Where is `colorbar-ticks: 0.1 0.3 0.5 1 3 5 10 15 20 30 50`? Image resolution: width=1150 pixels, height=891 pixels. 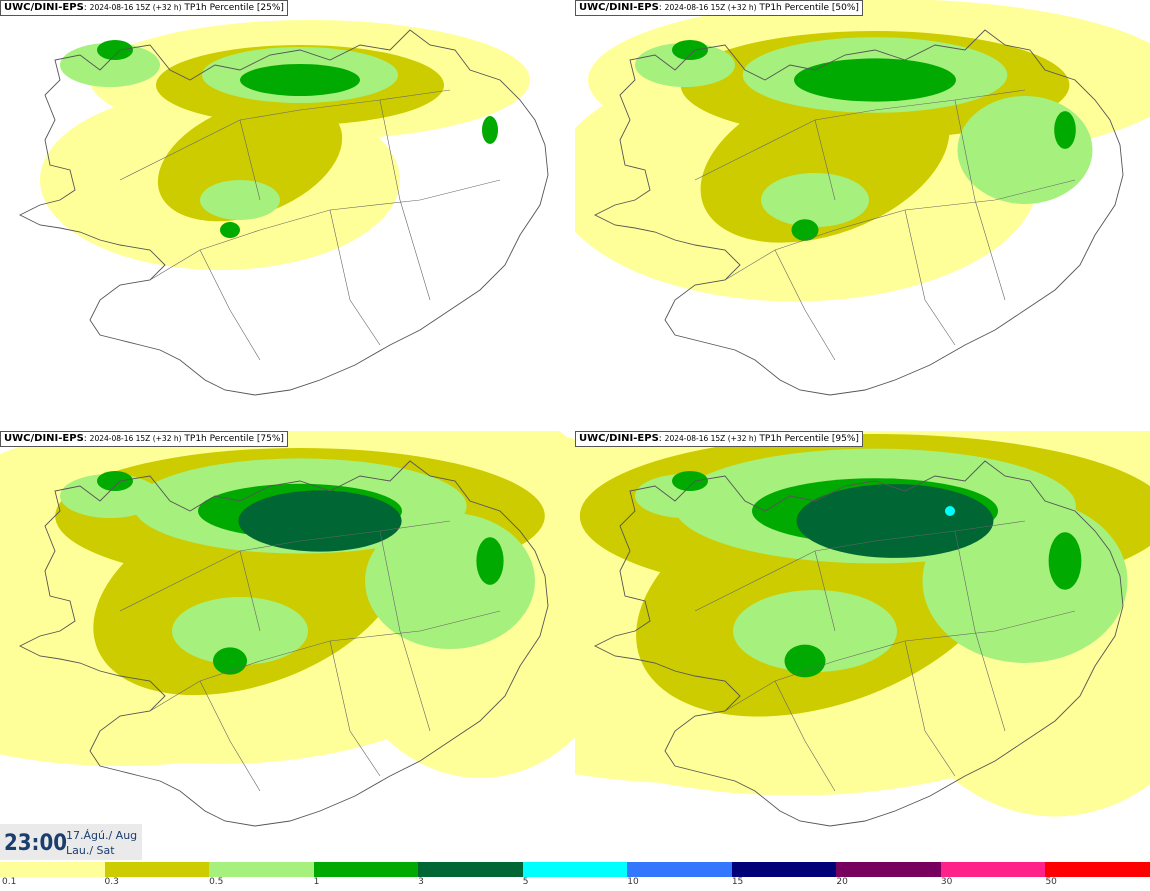 colorbar-ticks: 0.1 0.3 0.5 1 3 5 10 15 20 30 50 is located at coordinates (575, 884).